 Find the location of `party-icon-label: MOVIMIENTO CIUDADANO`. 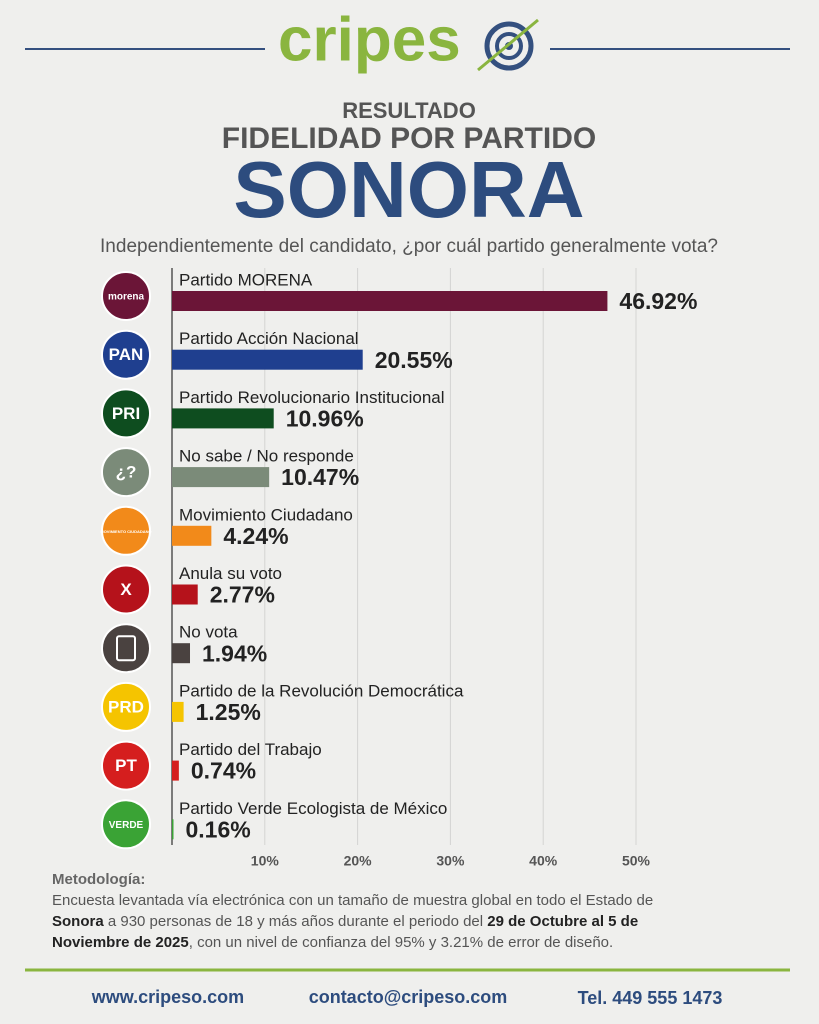

party-icon-label: MOVIMIENTO CIUDADANO is located at coordinates (125, 531).